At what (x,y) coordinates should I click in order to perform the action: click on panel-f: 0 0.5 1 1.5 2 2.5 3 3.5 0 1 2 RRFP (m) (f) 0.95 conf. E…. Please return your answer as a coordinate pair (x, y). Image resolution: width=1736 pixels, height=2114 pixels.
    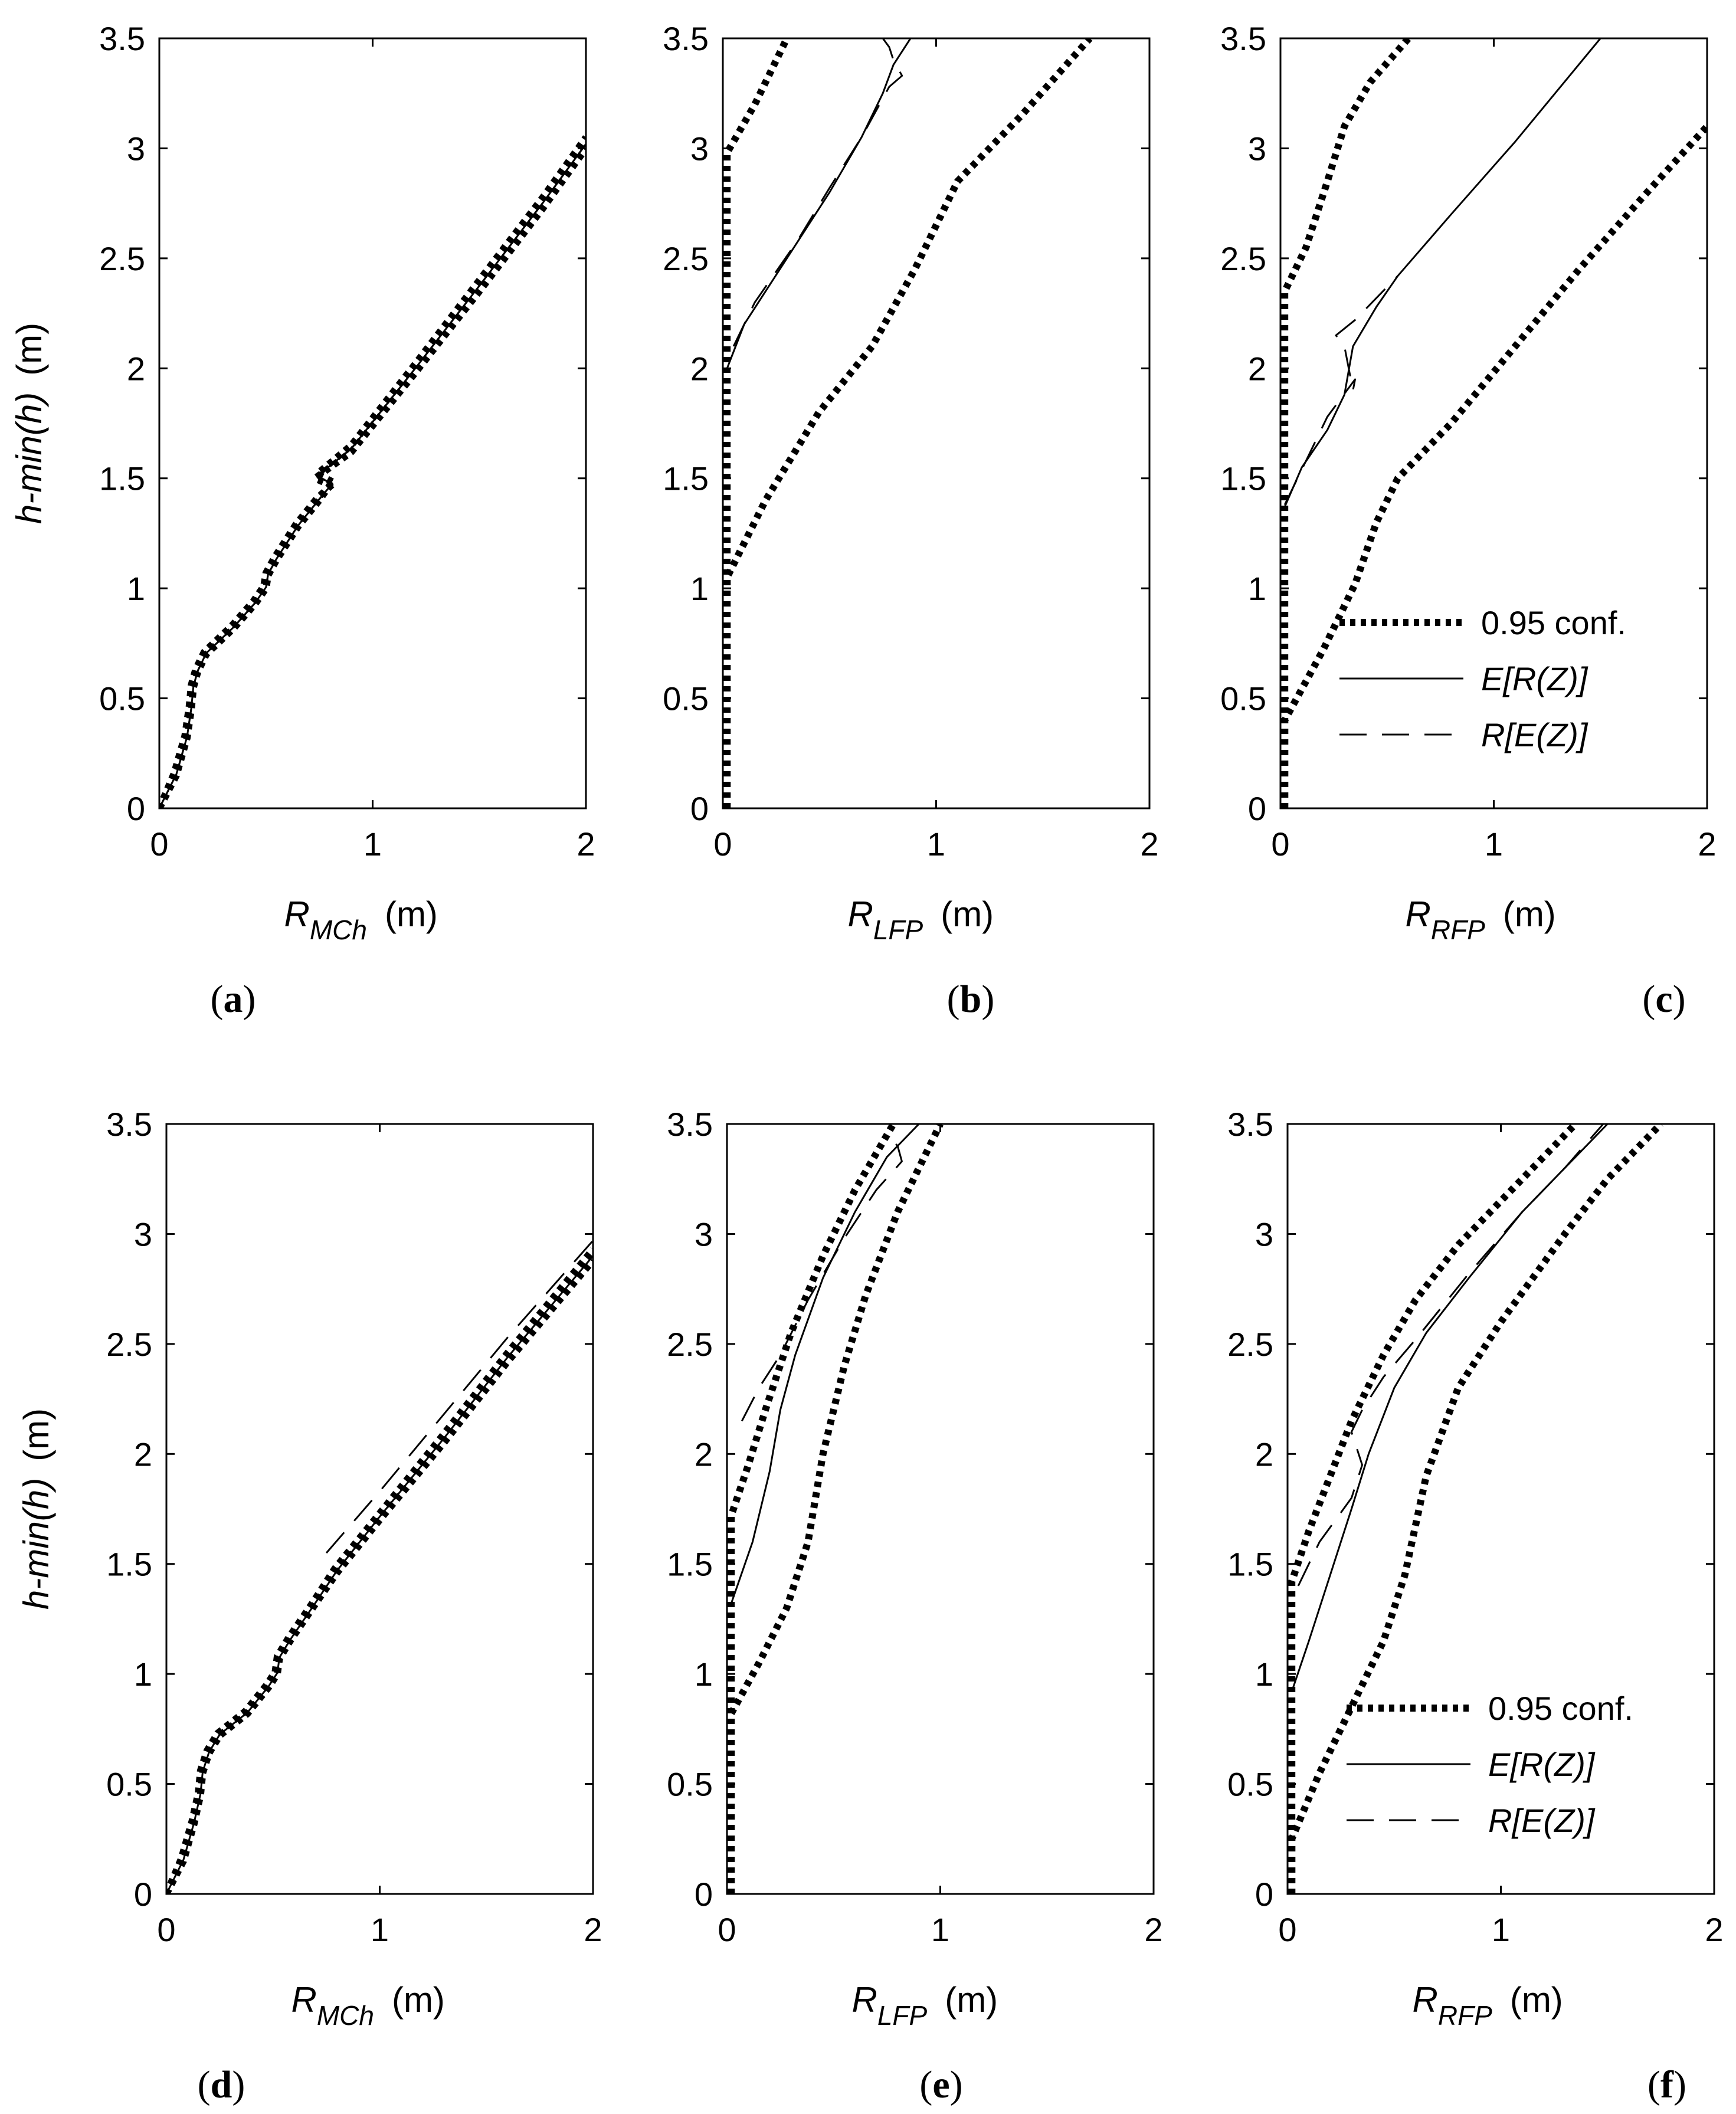
    Looking at the image, I should click on (1475, 1606).